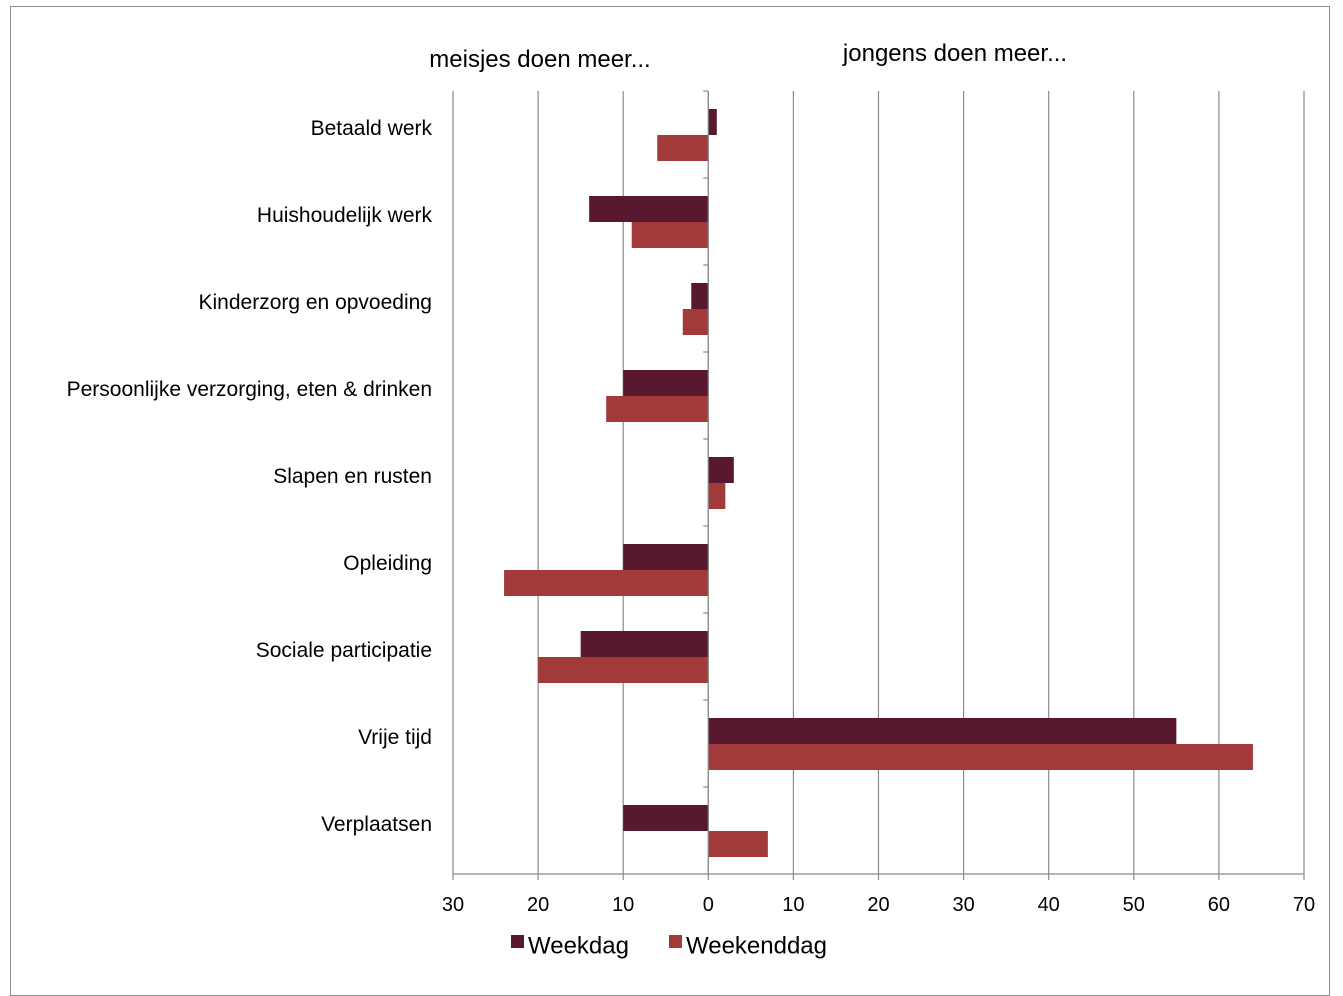 The image size is (1343, 996). I want to click on legend: Weekdag Weekenddag, so click(669, 945).